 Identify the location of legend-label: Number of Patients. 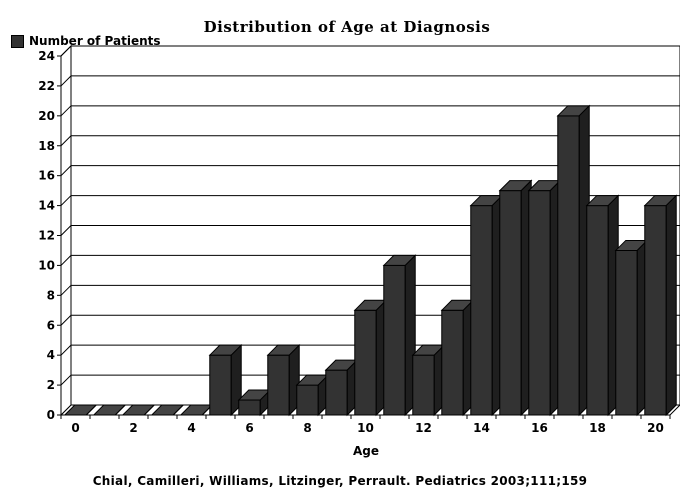
(95, 41).